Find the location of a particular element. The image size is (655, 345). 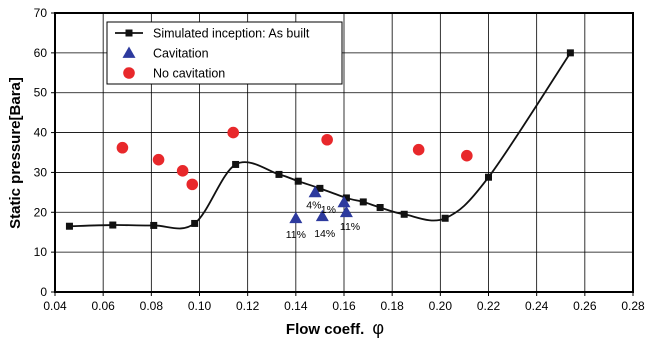

y-tick-label: 50 is located at coordinates (41, 93).